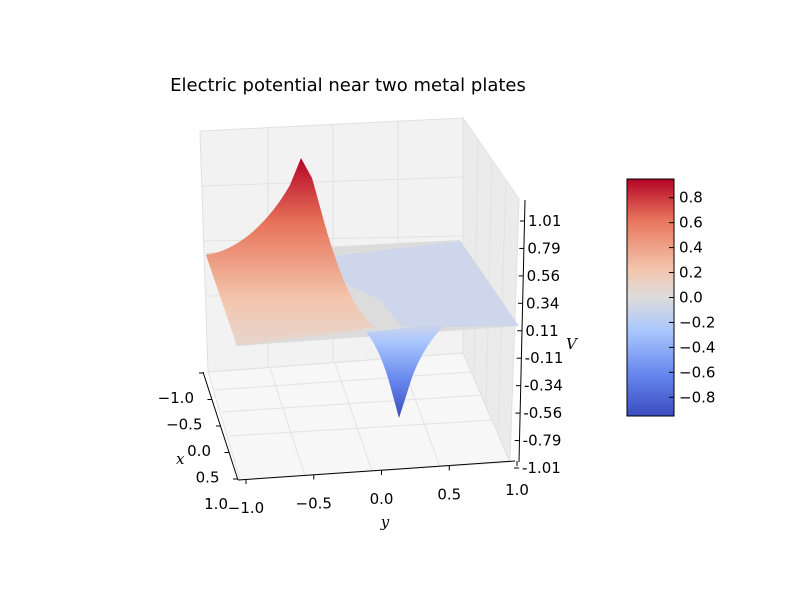 This screenshot has width=800, height=596. What do you see at coordinates (314, 504) in the screenshot?
I see `y-tick-label: −0.5` at bounding box center [314, 504].